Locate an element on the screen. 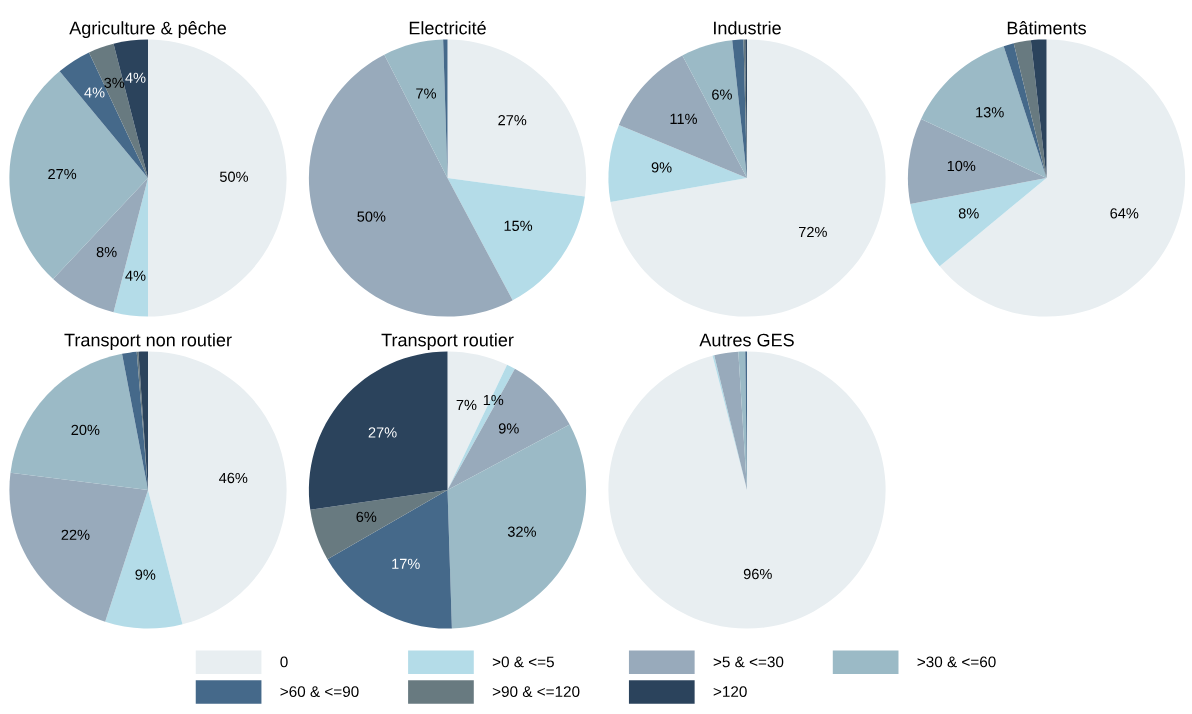 This screenshot has width=1192, height=714. data-label: 96% is located at coordinates (757, 574).